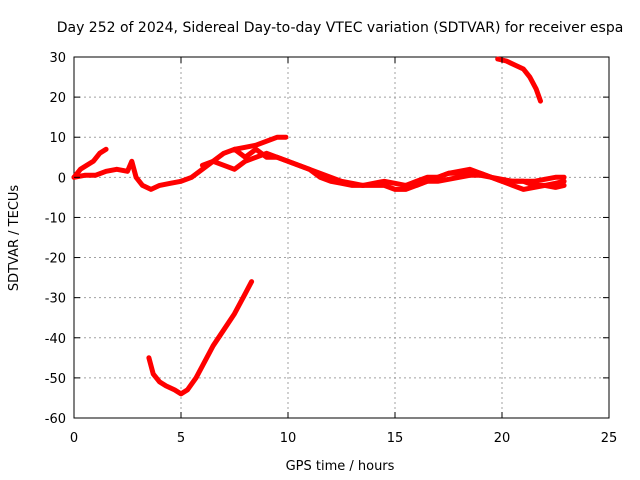 The width and height of the screenshot is (640, 480). Describe the element at coordinates (181, 438) in the screenshot. I see `x-tick-label: 5` at that location.